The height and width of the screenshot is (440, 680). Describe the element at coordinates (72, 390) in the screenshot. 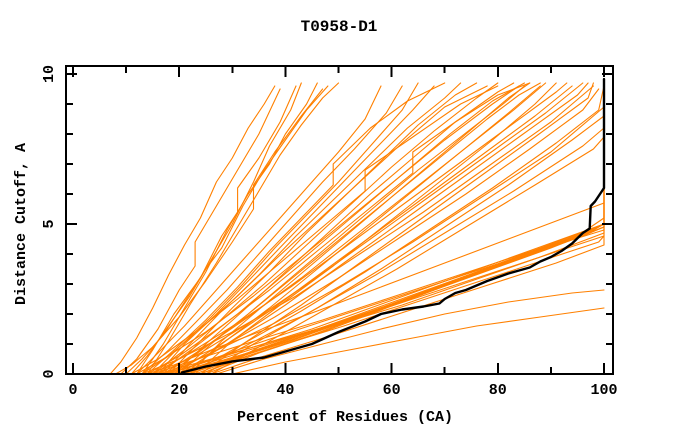

I see `x-tick-label: 0` at that location.